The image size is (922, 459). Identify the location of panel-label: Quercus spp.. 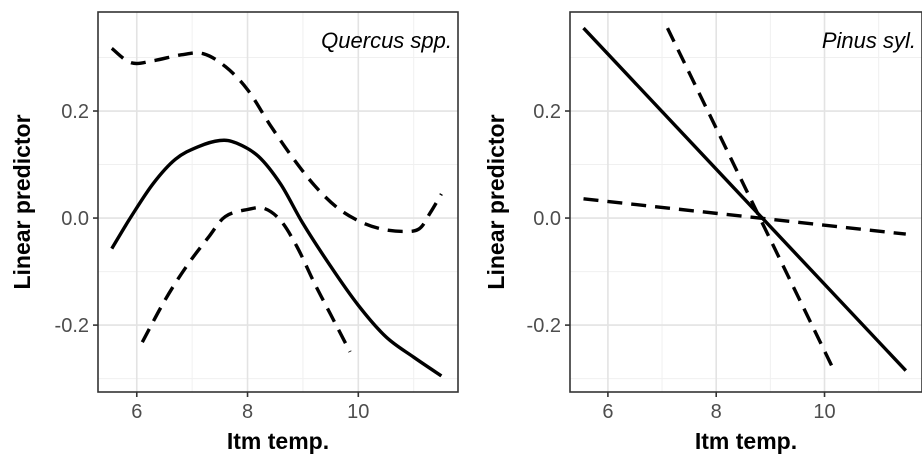
(386, 40).